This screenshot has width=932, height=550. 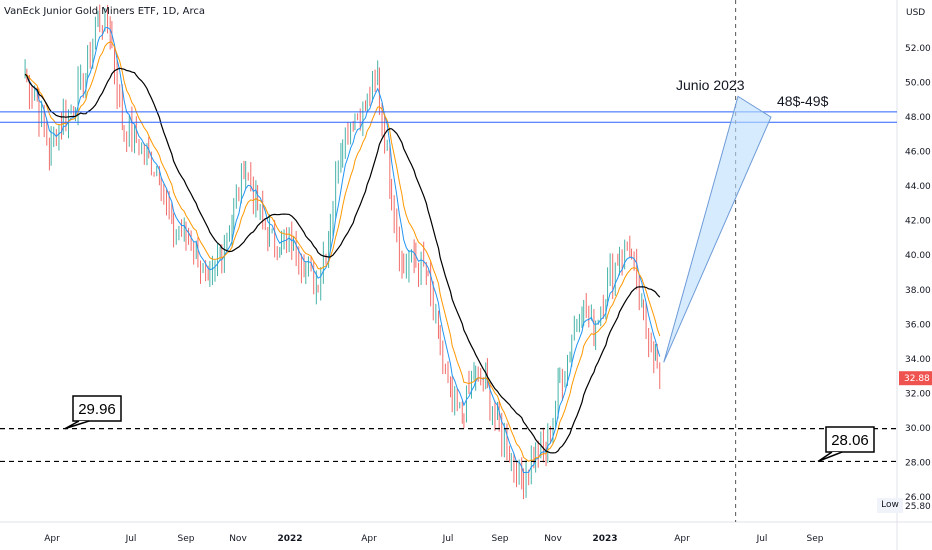 I want to click on callout-29-96-box, so click(x=97, y=408).